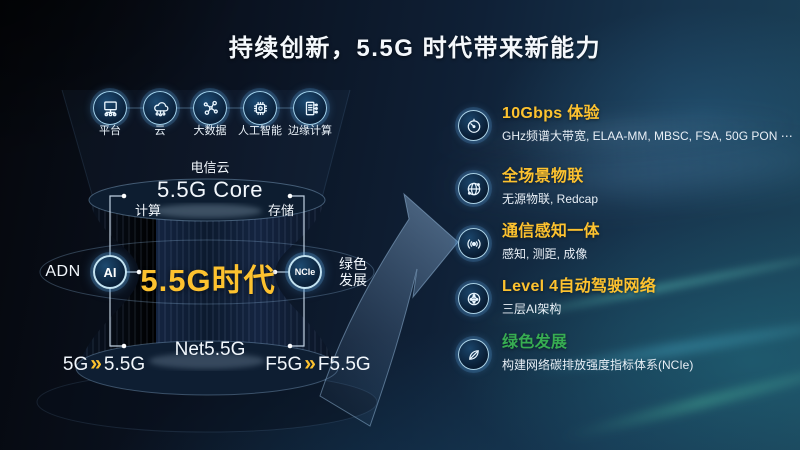  I want to click on capability-title: 全场景物联, so click(543, 176).